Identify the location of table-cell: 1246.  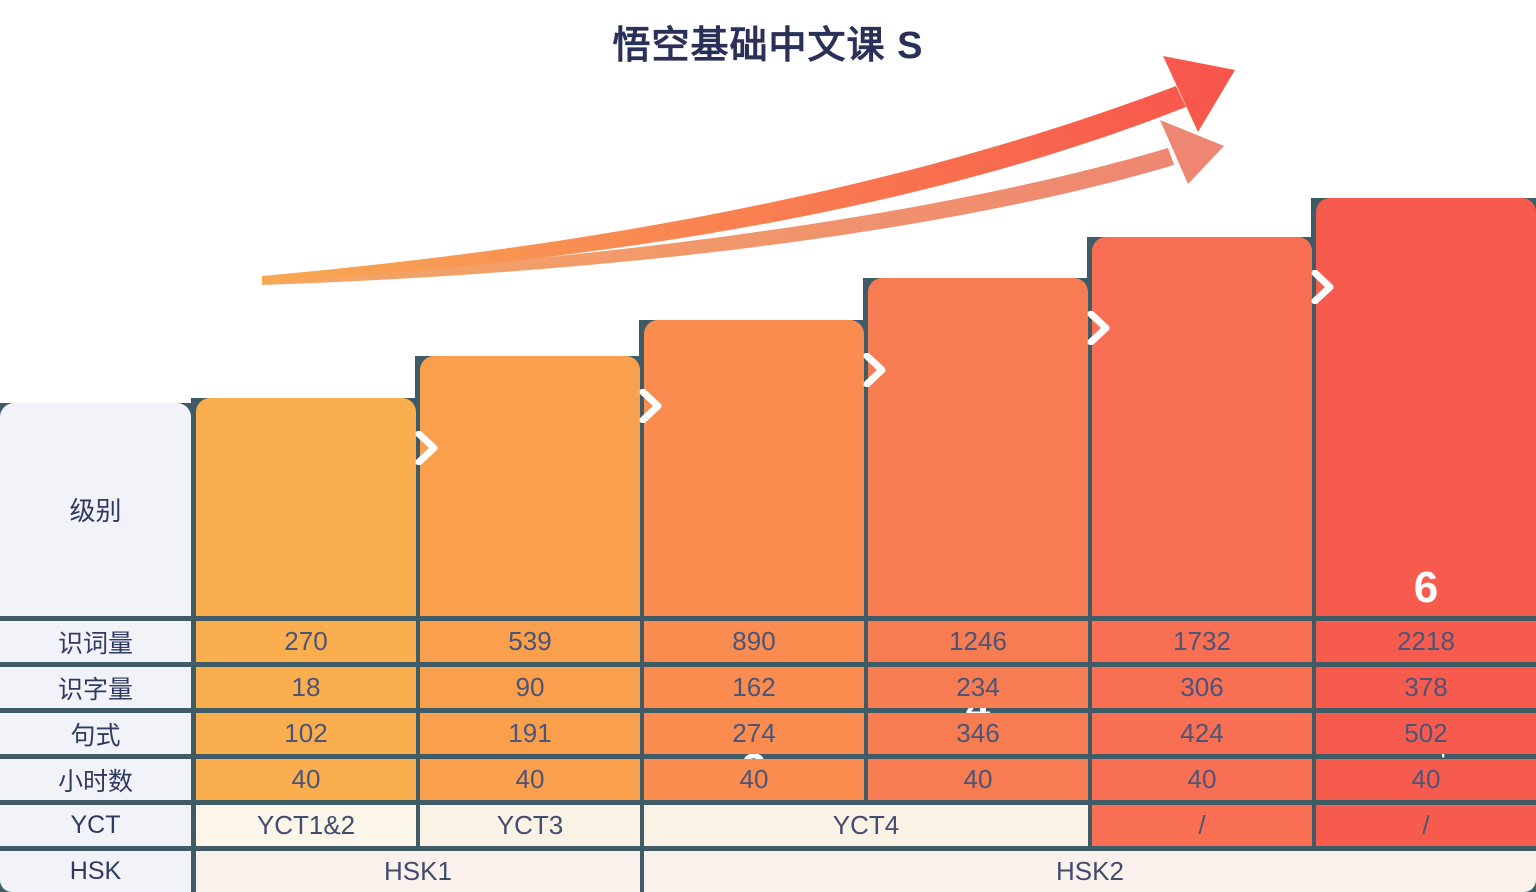
(978, 641).